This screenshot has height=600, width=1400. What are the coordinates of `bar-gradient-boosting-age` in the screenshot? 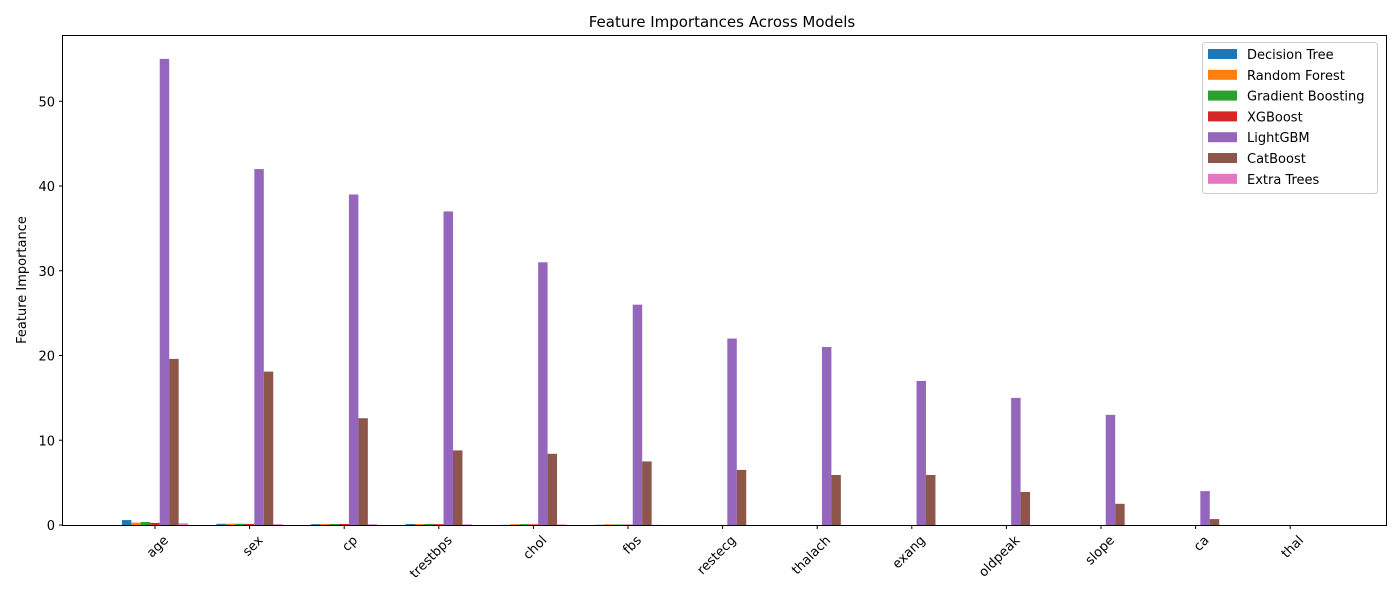 It's located at (145, 523).